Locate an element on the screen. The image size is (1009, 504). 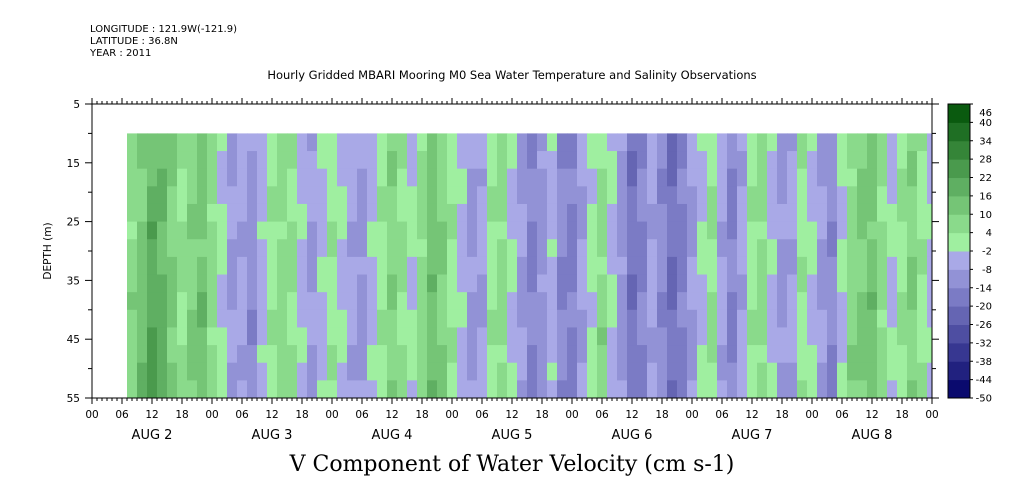
x-day-label: AUG 6 is located at coordinates (632, 435).